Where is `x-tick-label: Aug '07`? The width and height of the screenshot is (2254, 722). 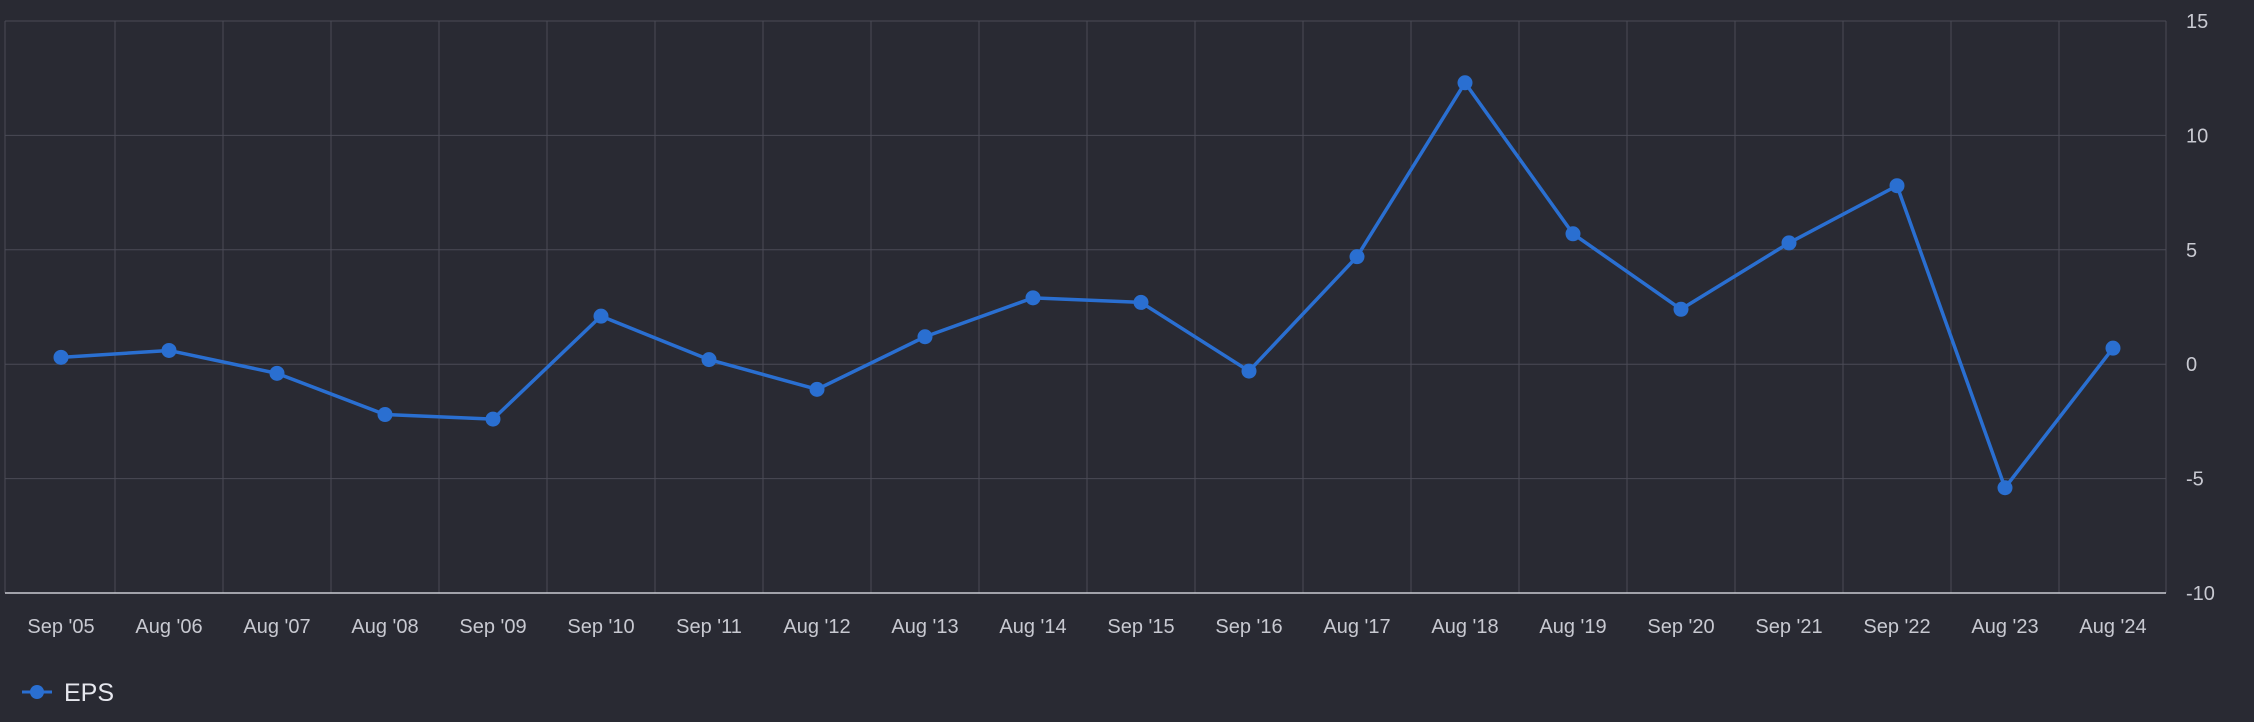
x-tick-label: Aug '07 is located at coordinates (276, 627).